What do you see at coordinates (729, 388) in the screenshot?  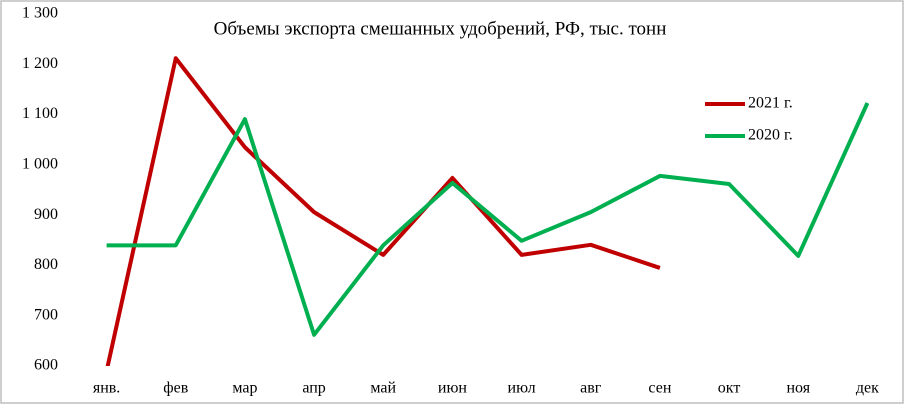 I see `x-tick-label: окт` at bounding box center [729, 388].